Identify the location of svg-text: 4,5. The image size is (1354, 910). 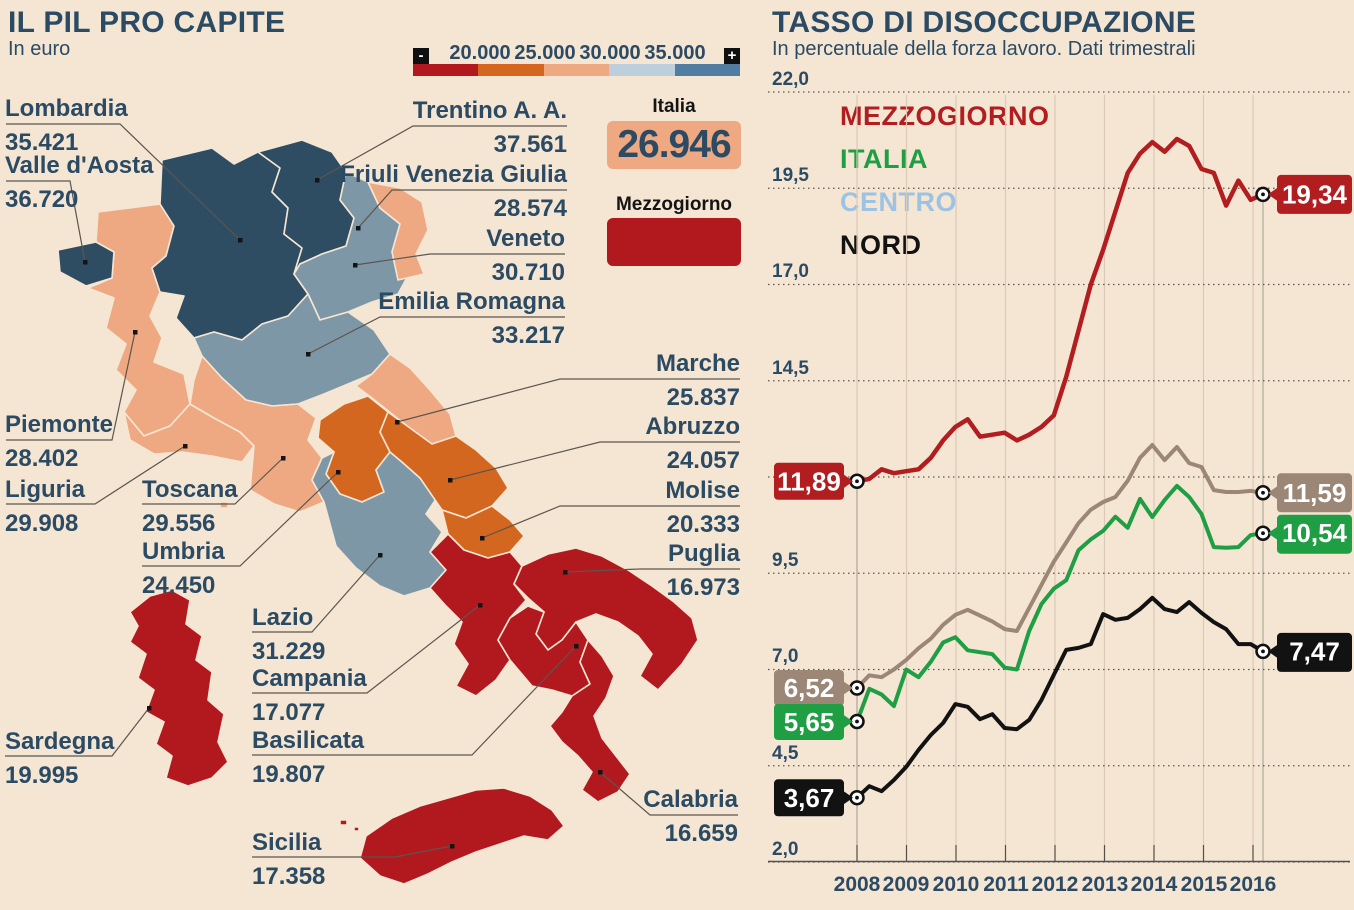
(785, 753).